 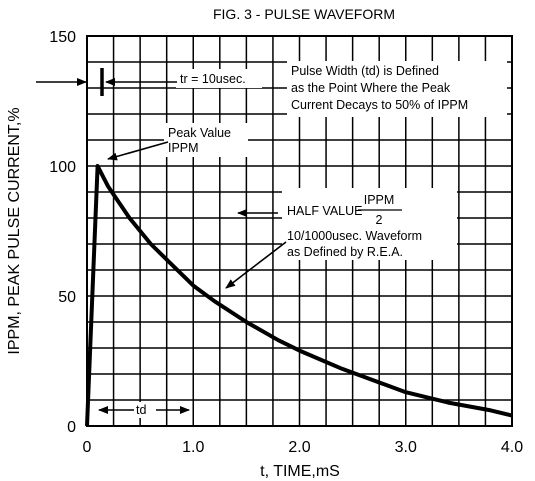 I want to click on y-tick-label: 100, so click(x=62, y=167).